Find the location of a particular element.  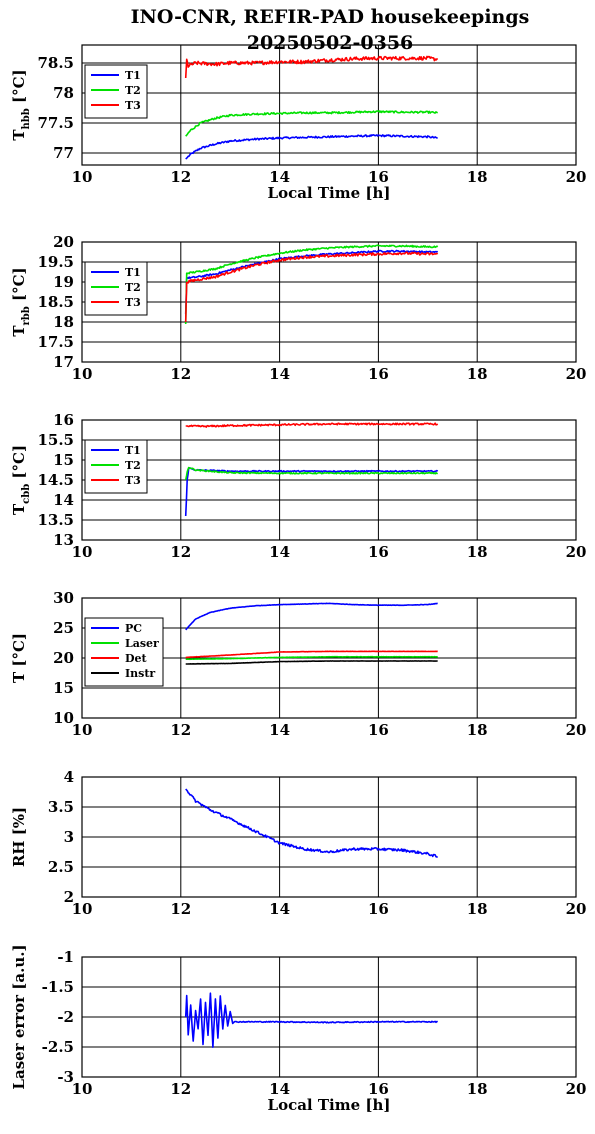

y-tick-label: 14.5 is located at coordinates (55, 480).